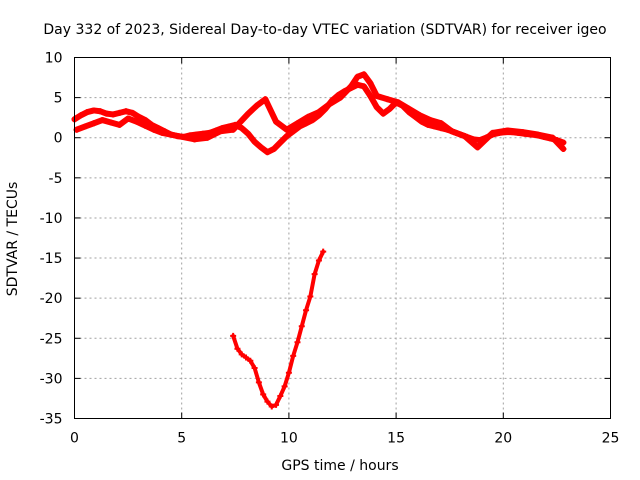  Describe the element at coordinates (51, 420) in the screenshot. I see `y-tick-label: -35` at that location.